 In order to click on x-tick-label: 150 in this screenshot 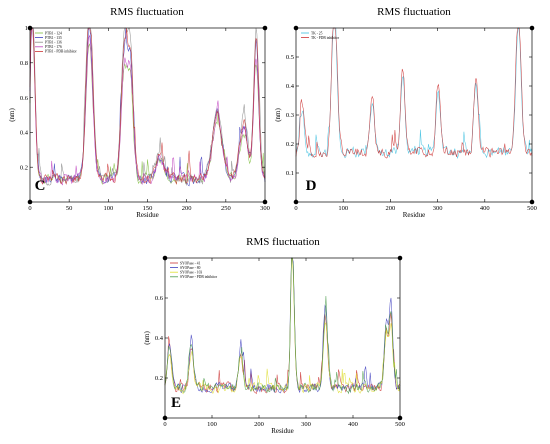, I will do `click(148, 208)`.